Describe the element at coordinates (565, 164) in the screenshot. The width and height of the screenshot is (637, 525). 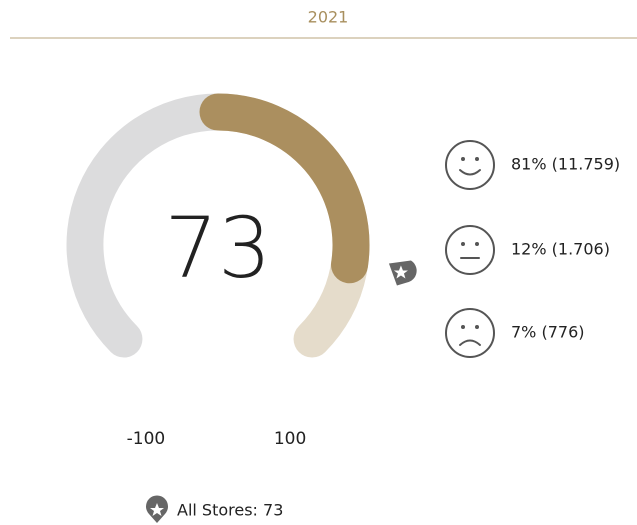
I see `breakdown-label: 81% (11.759)` at that location.